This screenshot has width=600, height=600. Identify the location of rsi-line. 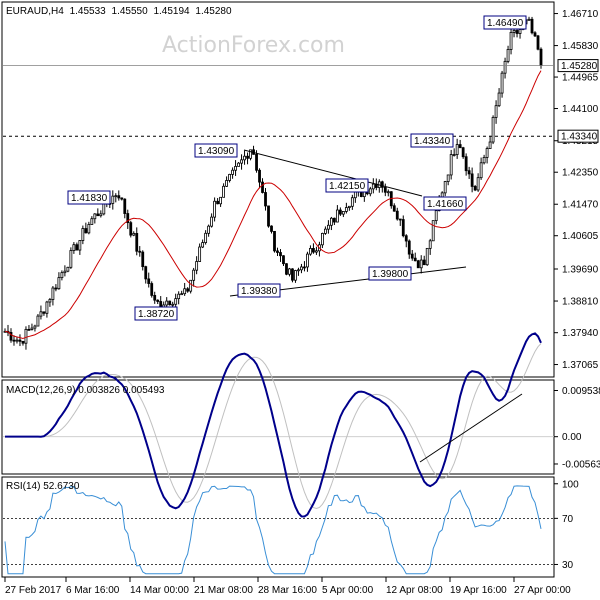
(273, 530).